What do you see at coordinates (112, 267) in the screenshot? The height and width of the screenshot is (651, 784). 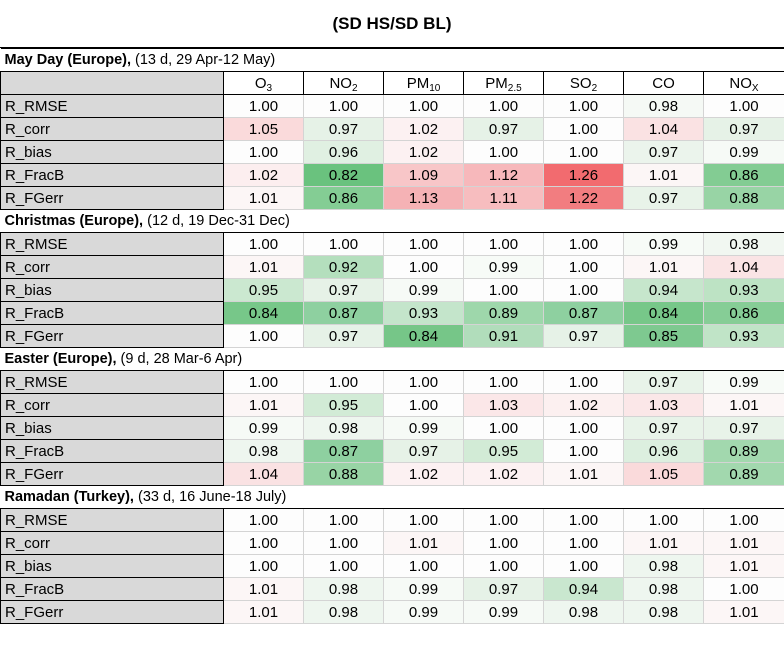 I see `row-label: R_corr` at bounding box center [112, 267].